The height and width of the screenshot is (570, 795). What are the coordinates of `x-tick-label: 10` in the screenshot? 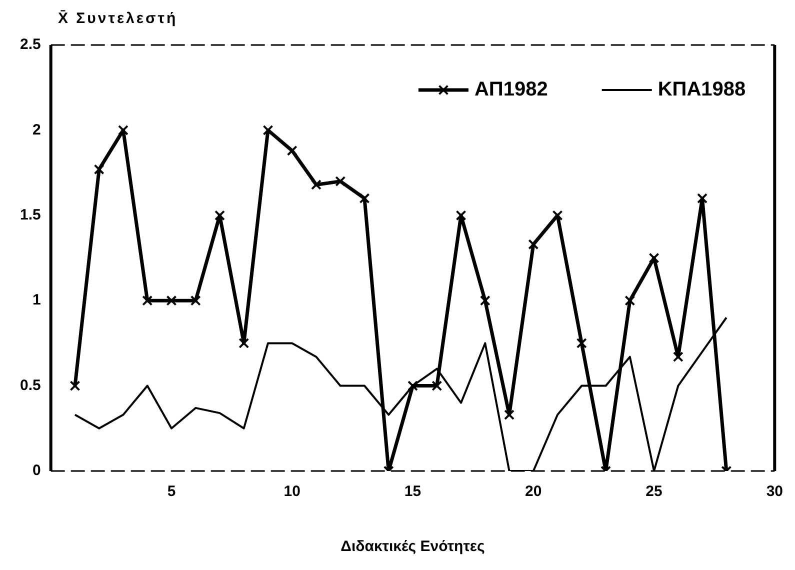 It's located at (292, 491).